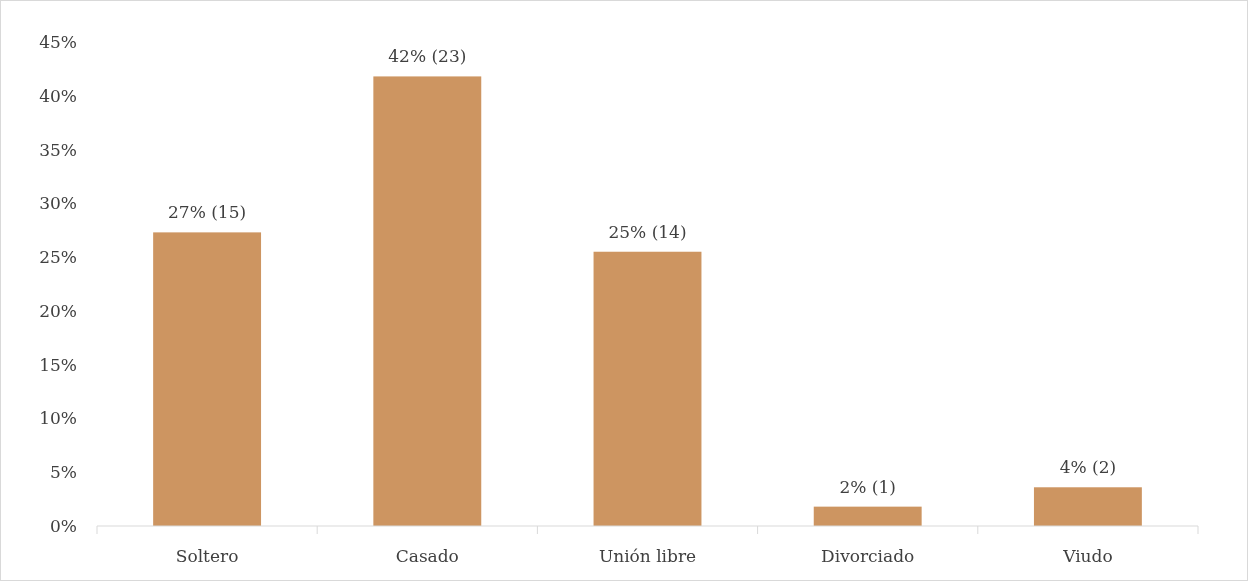 The image size is (1248, 581). Describe the element at coordinates (207, 556) in the screenshot. I see `x-tick-label: Soltero` at that location.